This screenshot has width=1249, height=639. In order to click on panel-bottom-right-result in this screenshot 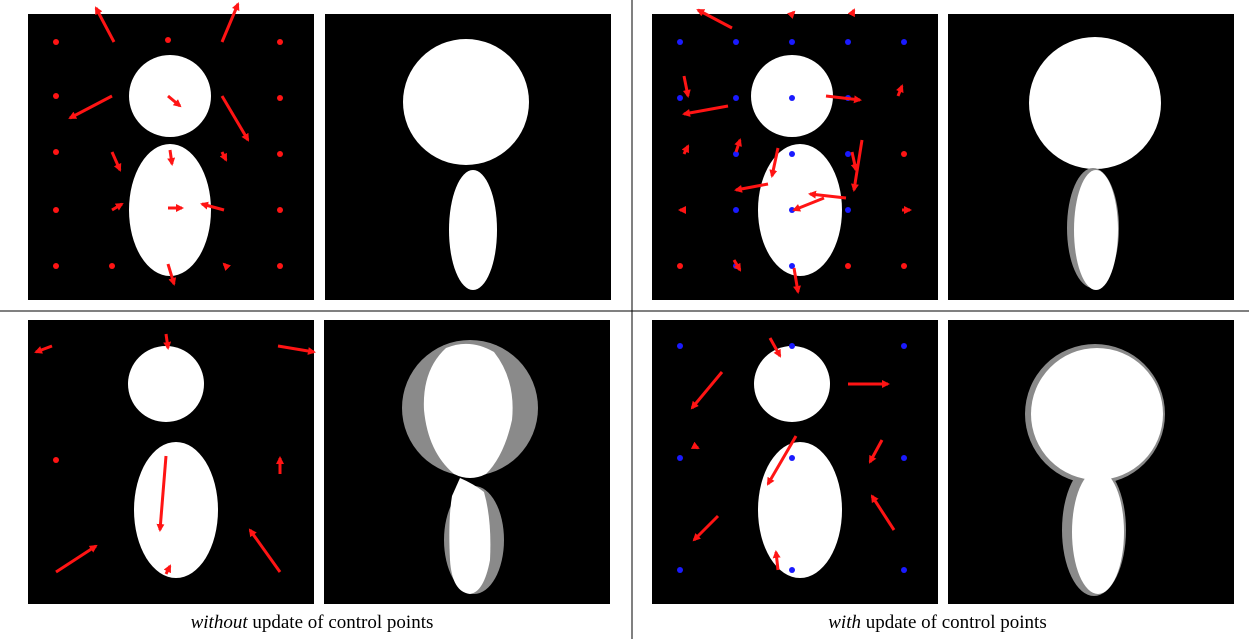, I will do `click(1091, 462)`.